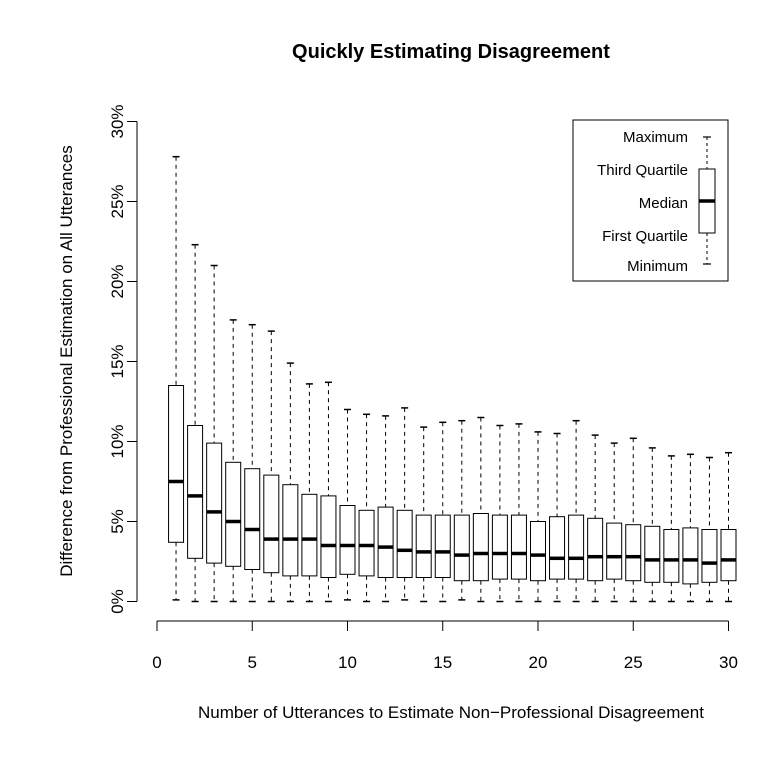 This screenshot has height=781, width=781. Describe the element at coordinates (347, 662) in the screenshot. I see `x-tick-label-10: 10` at that location.